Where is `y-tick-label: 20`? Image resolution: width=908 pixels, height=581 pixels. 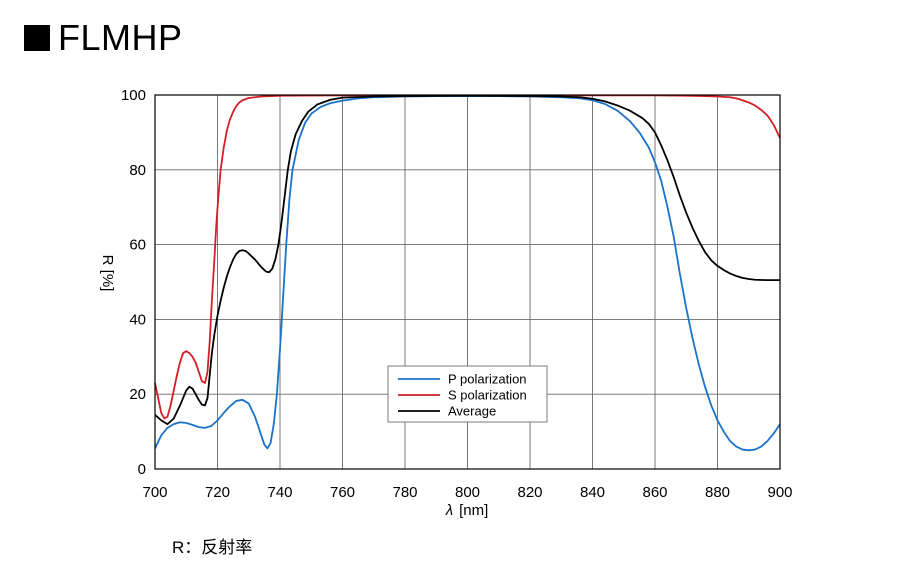
y-tick-label: 20 is located at coordinates (137, 394).